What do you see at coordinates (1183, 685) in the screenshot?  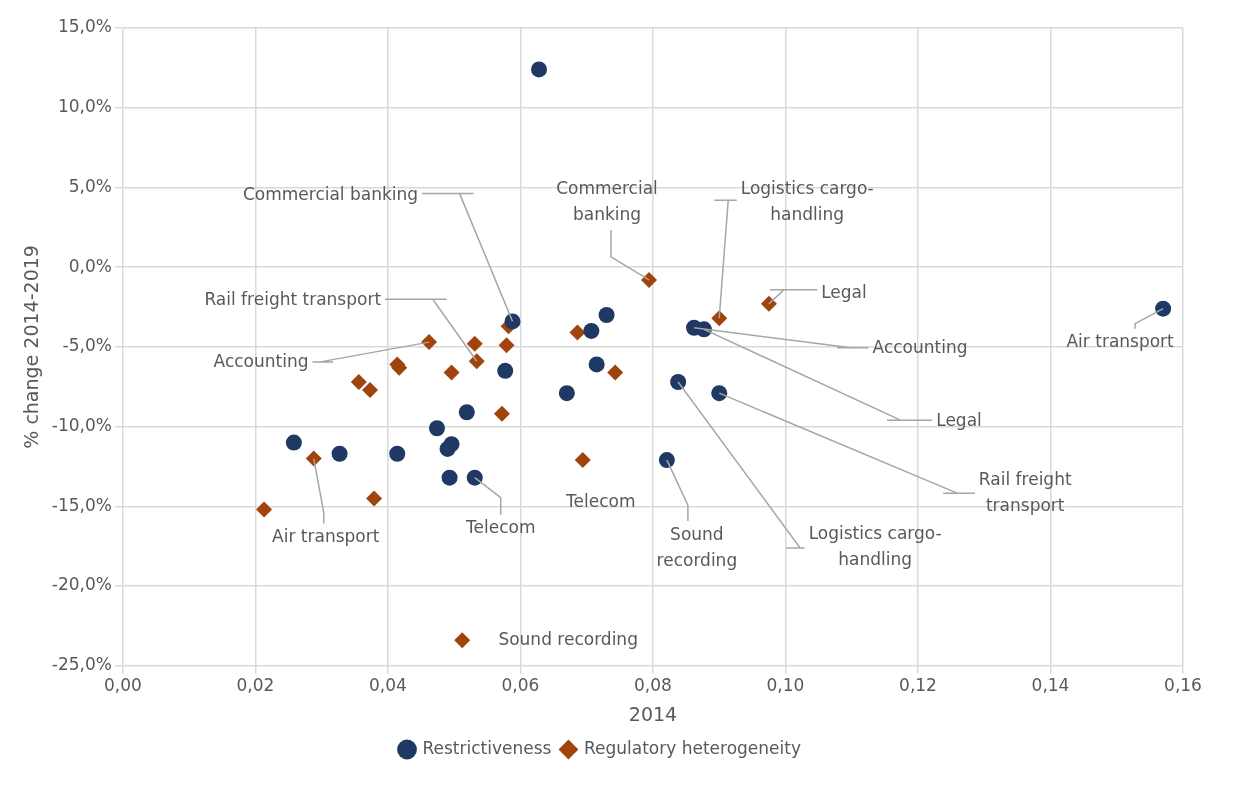 I see `x-tick-label: 0,16` at bounding box center [1183, 685].